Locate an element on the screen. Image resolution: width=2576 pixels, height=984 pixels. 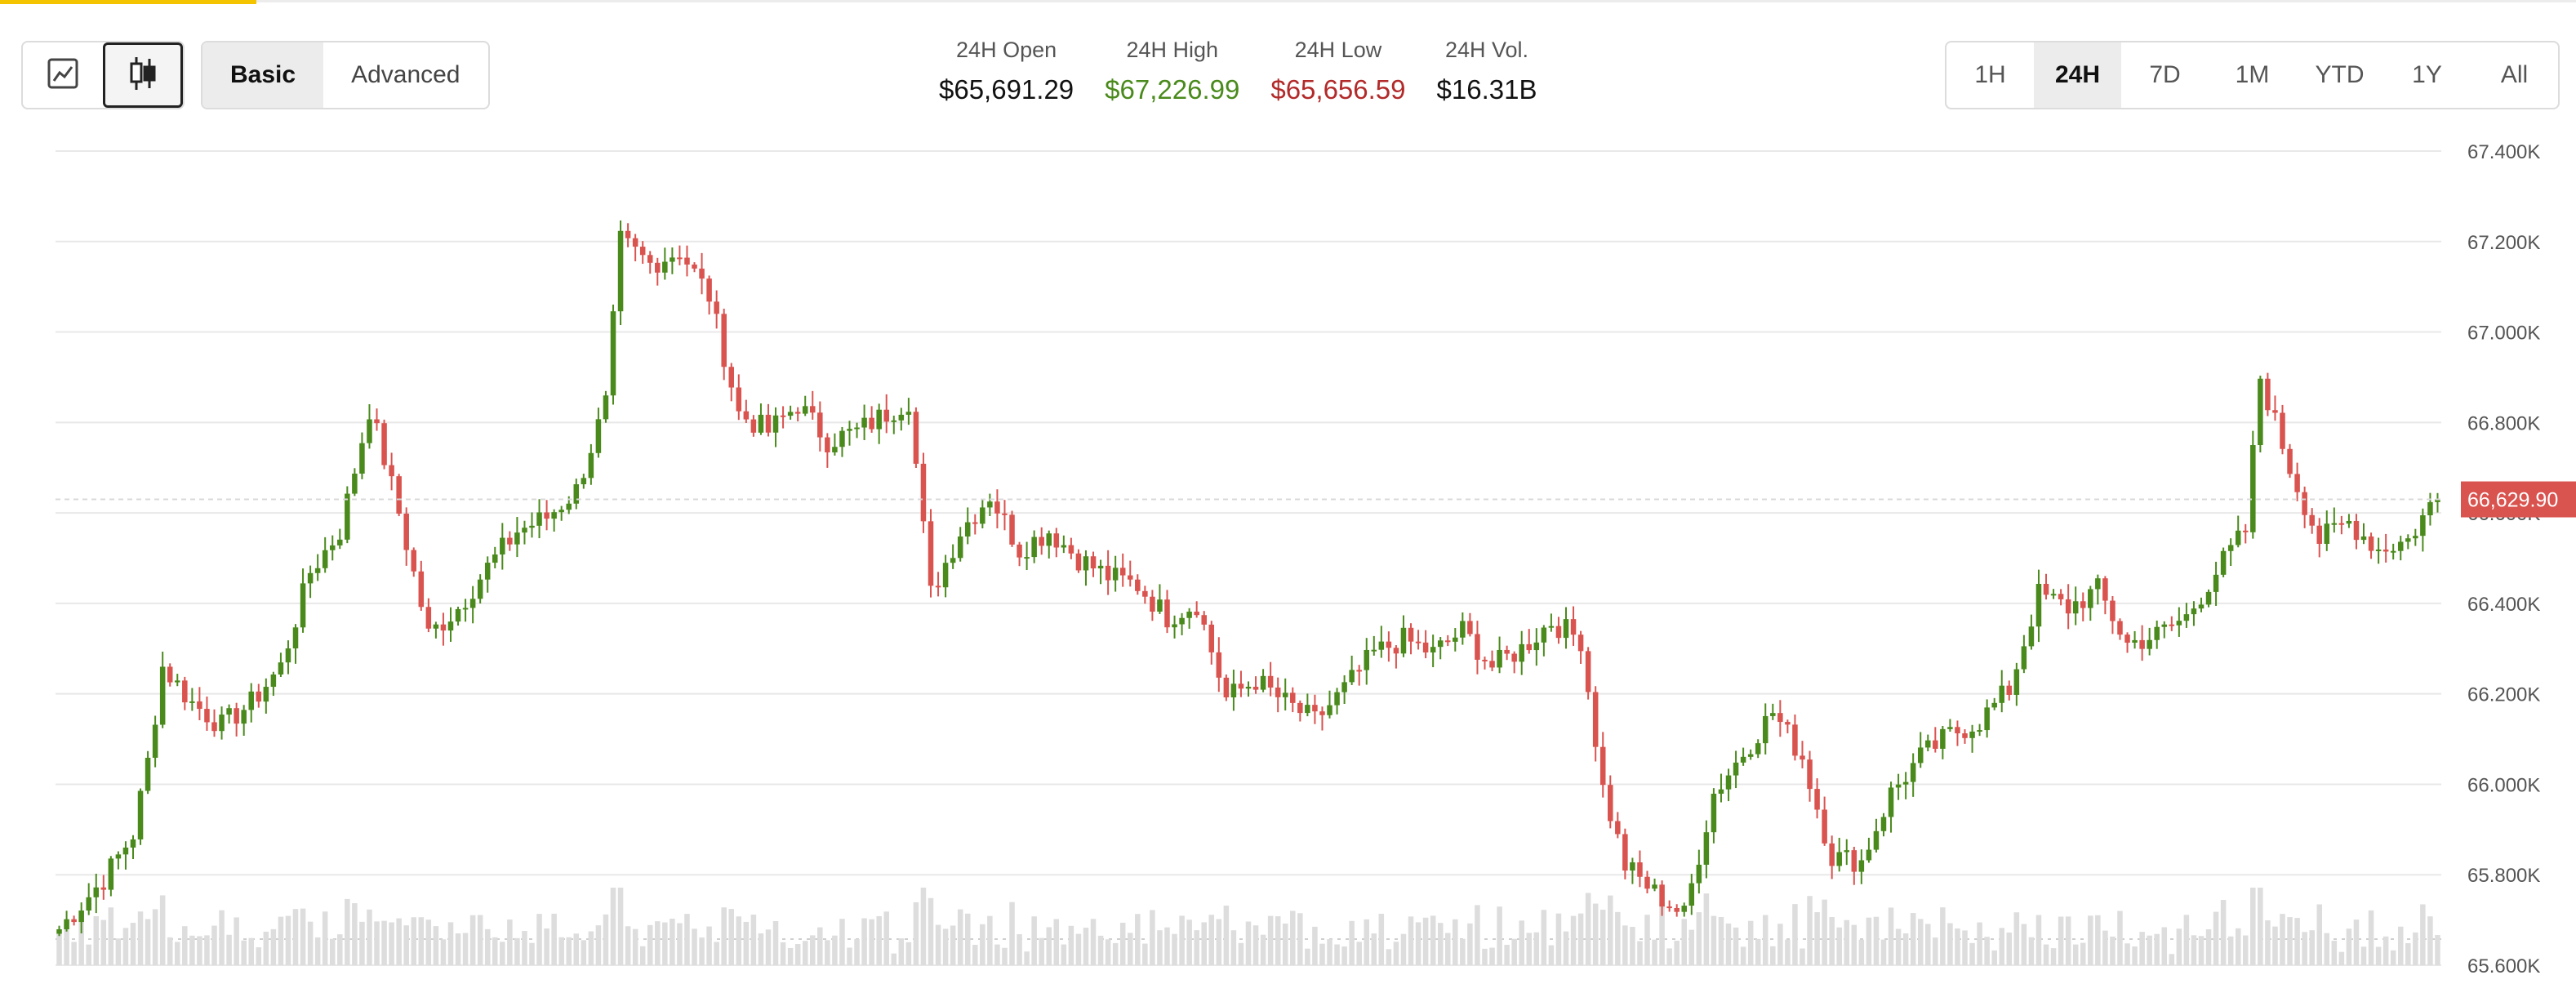
candlestick-chart-button is located at coordinates (143, 75).